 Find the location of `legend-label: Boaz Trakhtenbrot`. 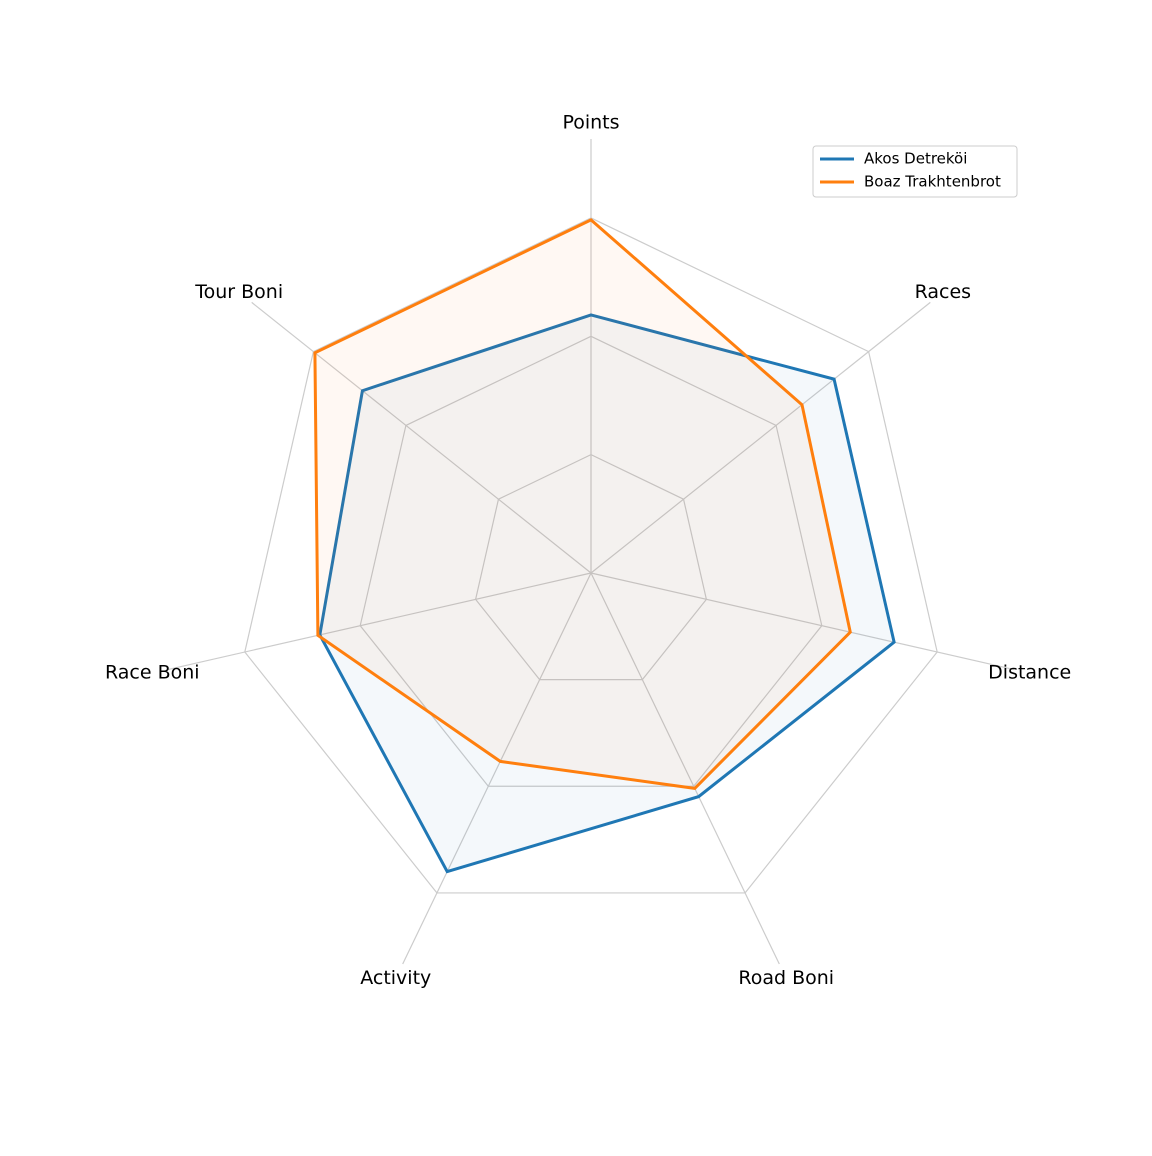

legend-label: Boaz Trakhtenbrot is located at coordinates (932, 182).